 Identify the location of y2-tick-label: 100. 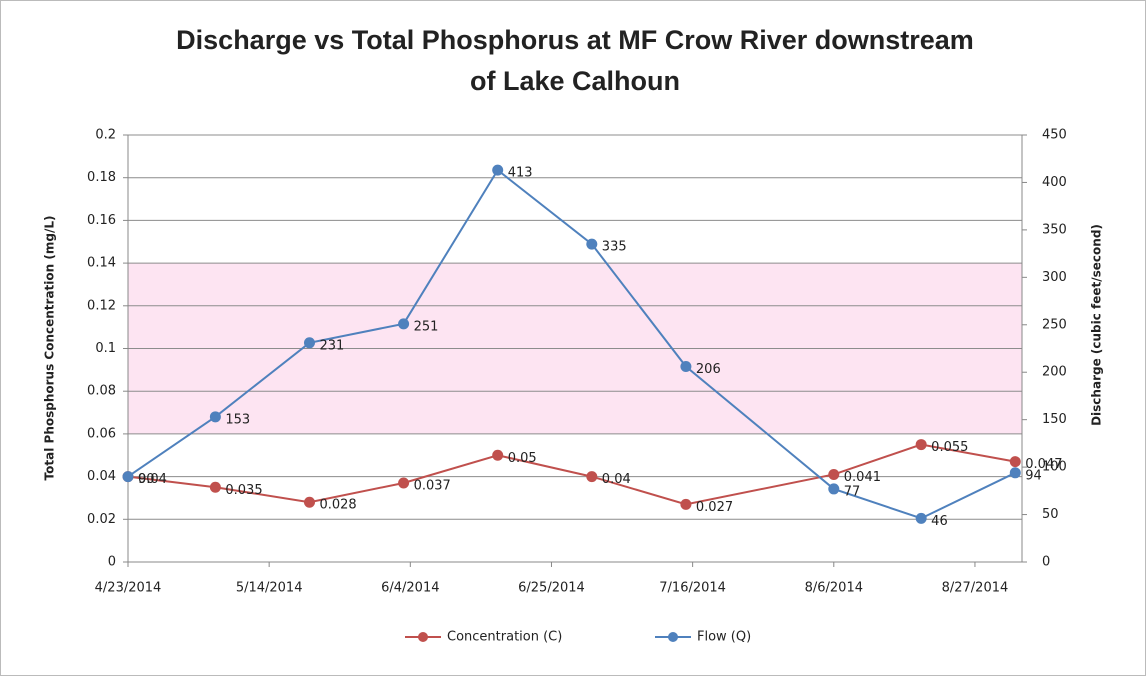
(1054, 467).